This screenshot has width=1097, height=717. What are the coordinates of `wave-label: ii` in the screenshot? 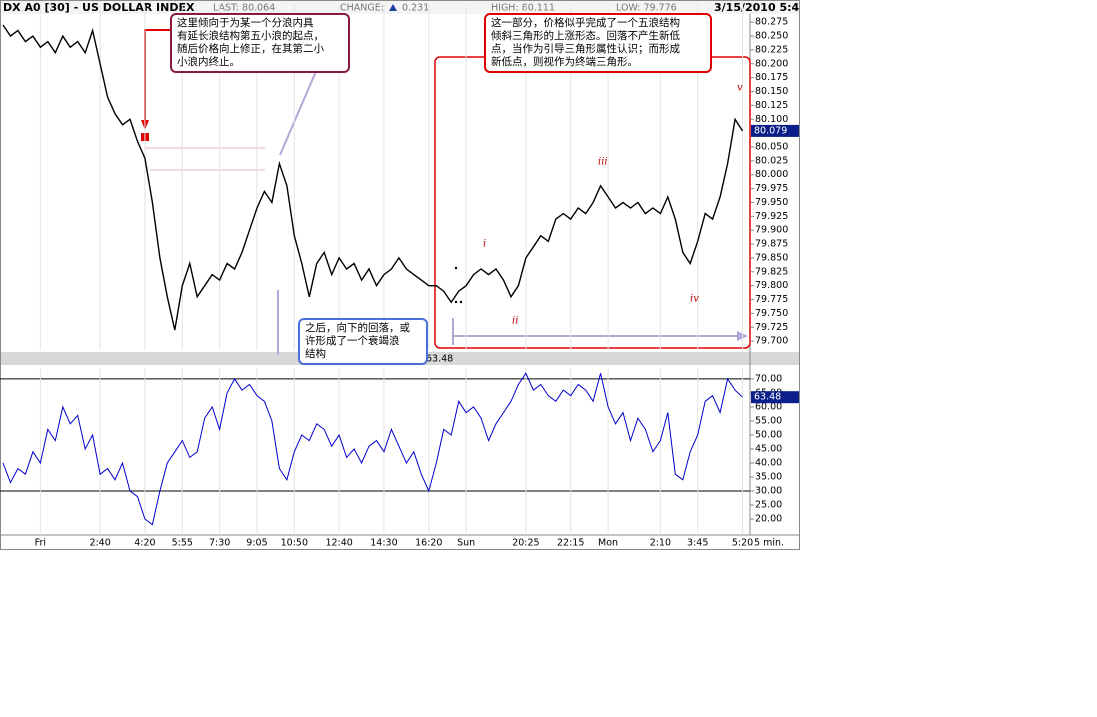 It's located at (515, 321).